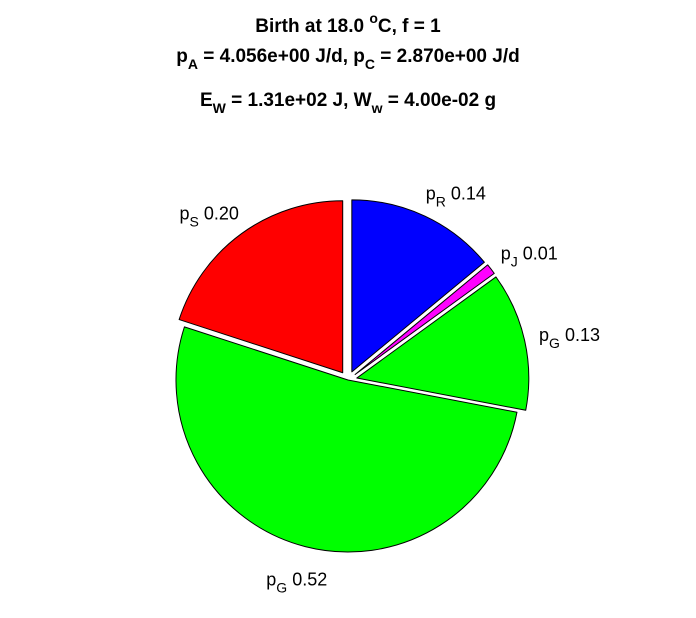 This screenshot has height=618, width=696. What do you see at coordinates (569, 338) in the screenshot?
I see `slice-label-pg-2: pG 0.13` at bounding box center [569, 338].